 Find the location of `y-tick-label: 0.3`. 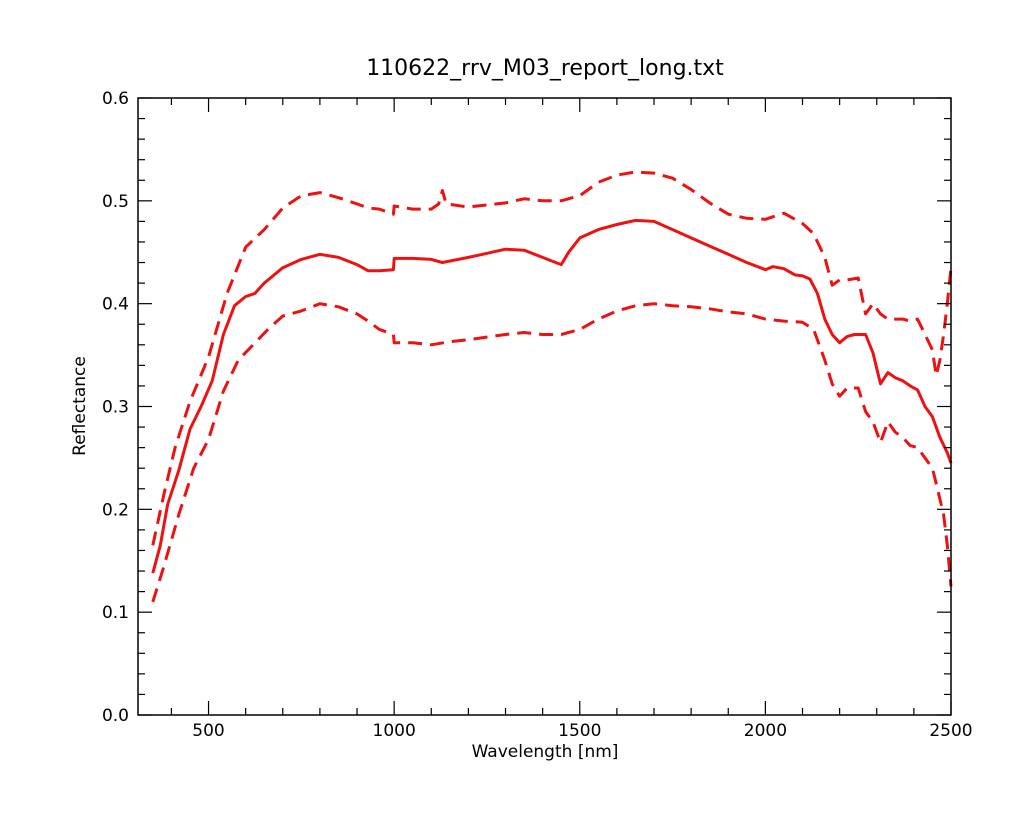

y-tick-label: 0.3 is located at coordinates (115, 408).